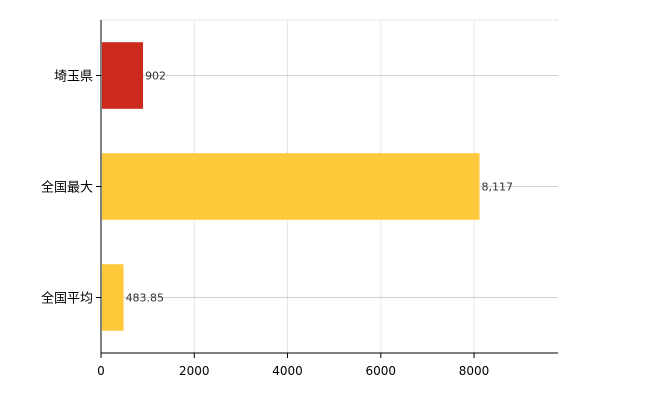 The width and height of the screenshot is (650, 404). Describe the element at coordinates (145, 298) in the screenshot. I see `data-label: 483.85` at that location.